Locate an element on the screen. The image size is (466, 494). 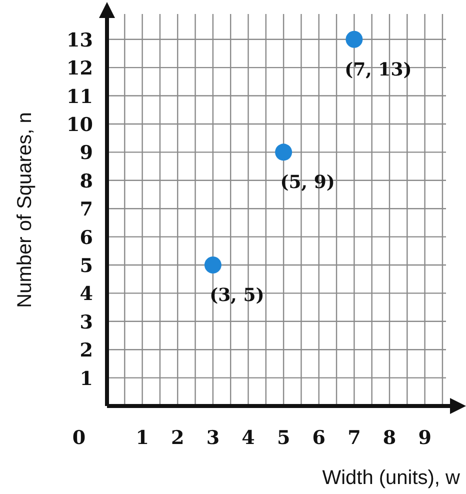
y-tick-label: 2 is located at coordinates (86, 351).